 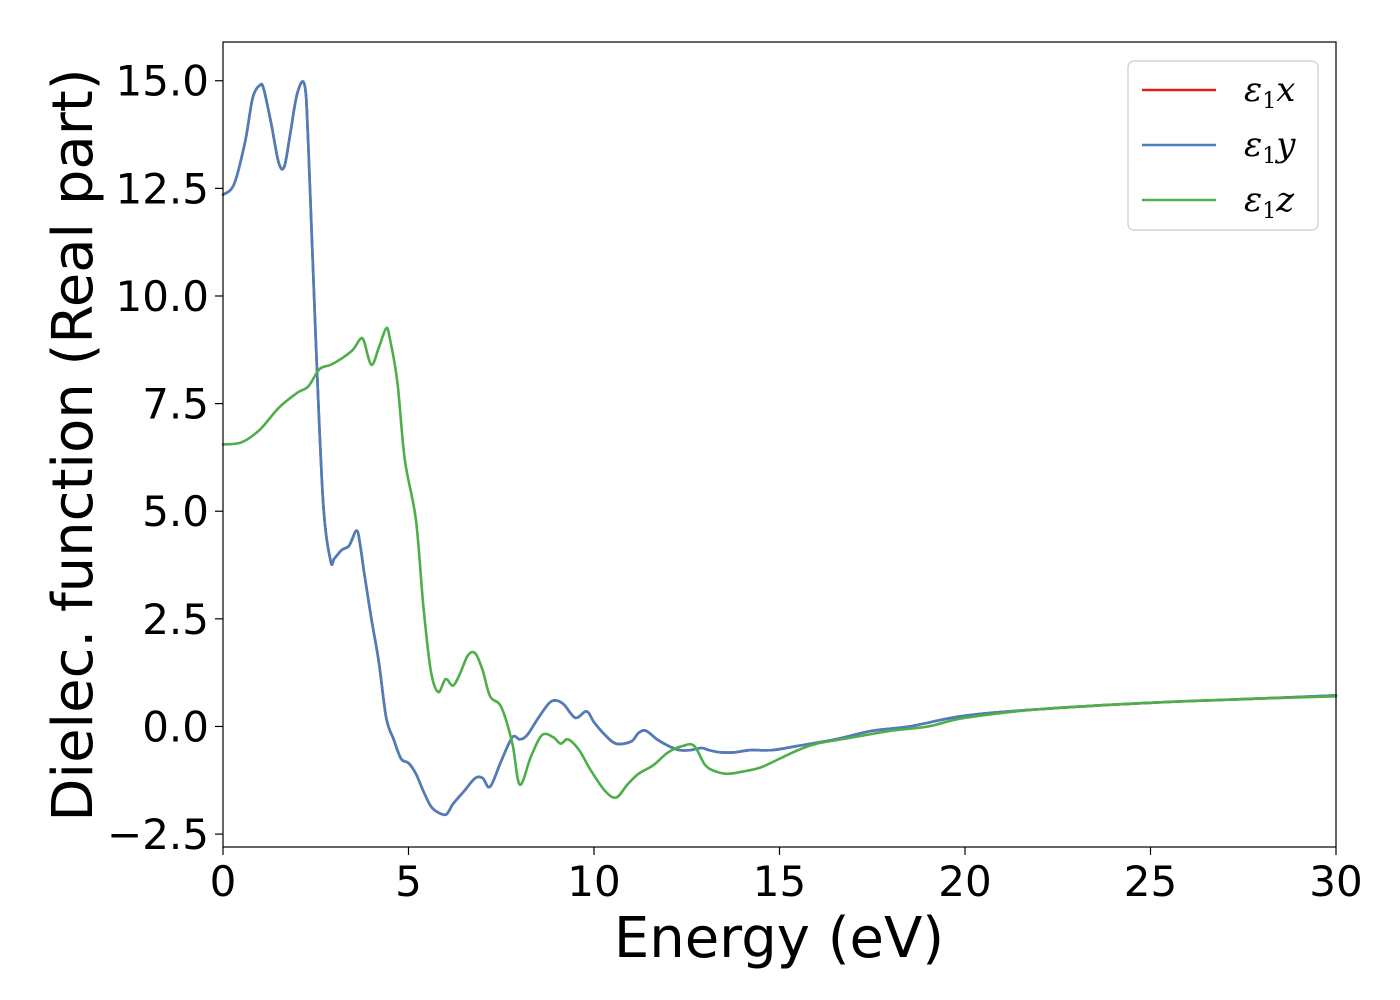 I want to click on legend-frame, so click(x=1223, y=145).